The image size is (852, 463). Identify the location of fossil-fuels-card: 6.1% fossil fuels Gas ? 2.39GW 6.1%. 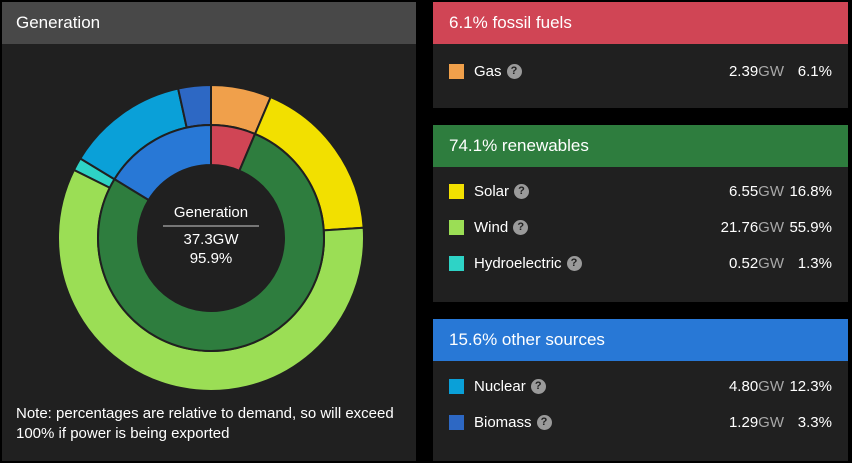
(640, 55).